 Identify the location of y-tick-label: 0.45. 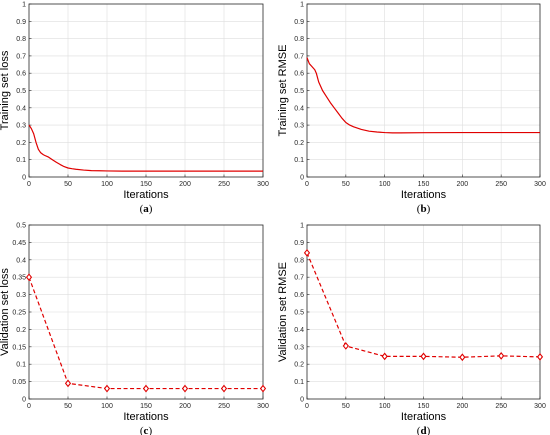
(19, 243).